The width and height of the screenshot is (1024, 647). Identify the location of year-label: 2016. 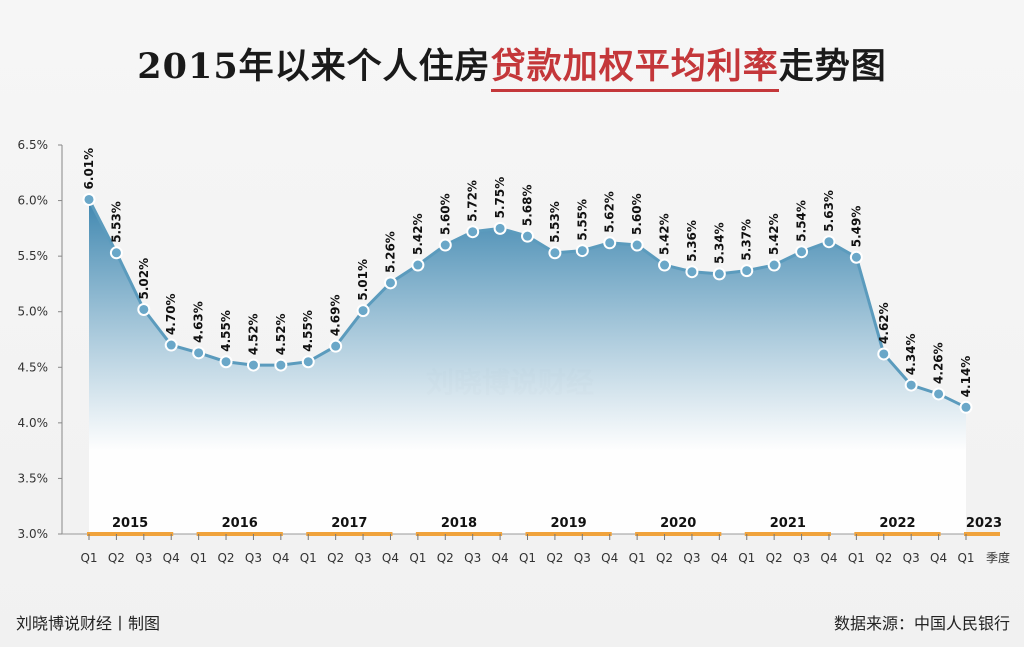
(240, 523).